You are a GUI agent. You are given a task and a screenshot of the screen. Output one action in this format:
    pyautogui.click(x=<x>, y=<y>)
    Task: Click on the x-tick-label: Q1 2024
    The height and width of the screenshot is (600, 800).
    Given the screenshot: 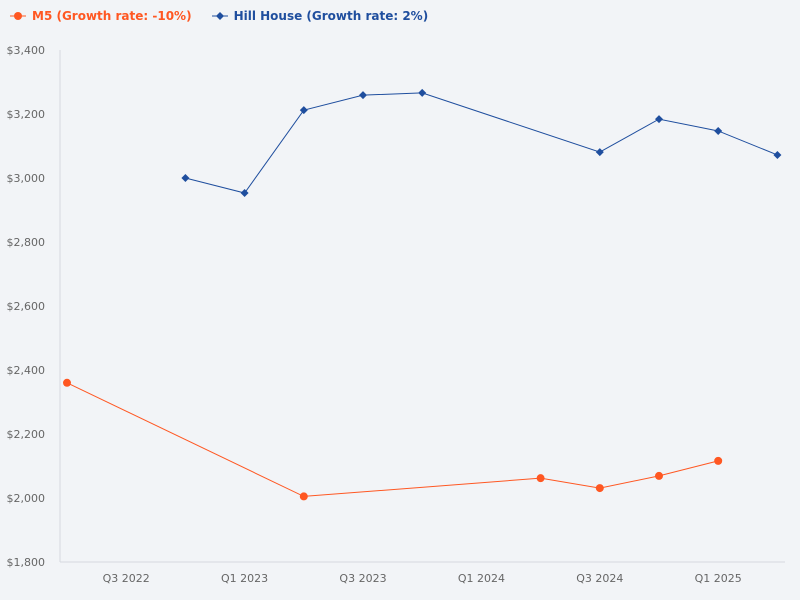 What is the action you would take?
    pyautogui.click(x=481, y=578)
    